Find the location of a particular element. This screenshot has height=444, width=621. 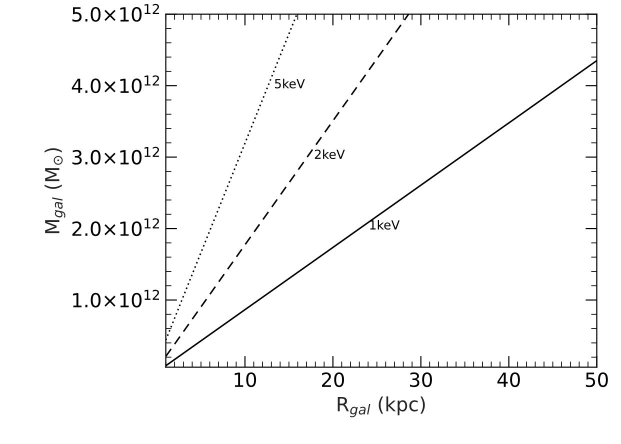

y-tick-label: 4.0×10$^{12}$ is located at coordinates (116, 84).